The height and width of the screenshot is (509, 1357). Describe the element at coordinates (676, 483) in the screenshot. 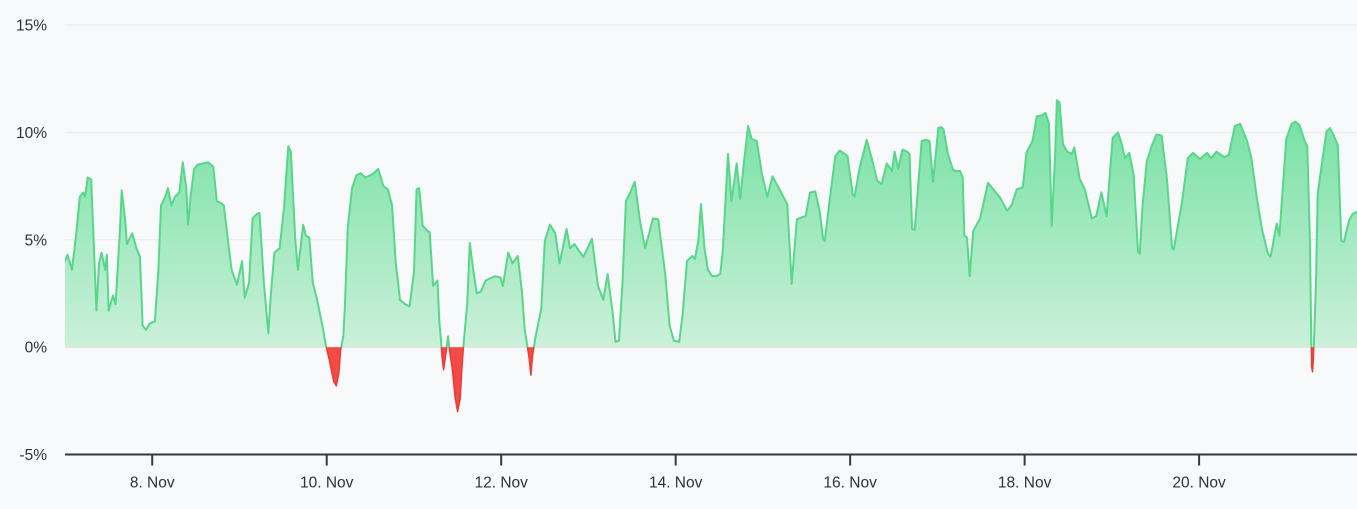

I see `x-tick-label: 14. Nov` at that location.